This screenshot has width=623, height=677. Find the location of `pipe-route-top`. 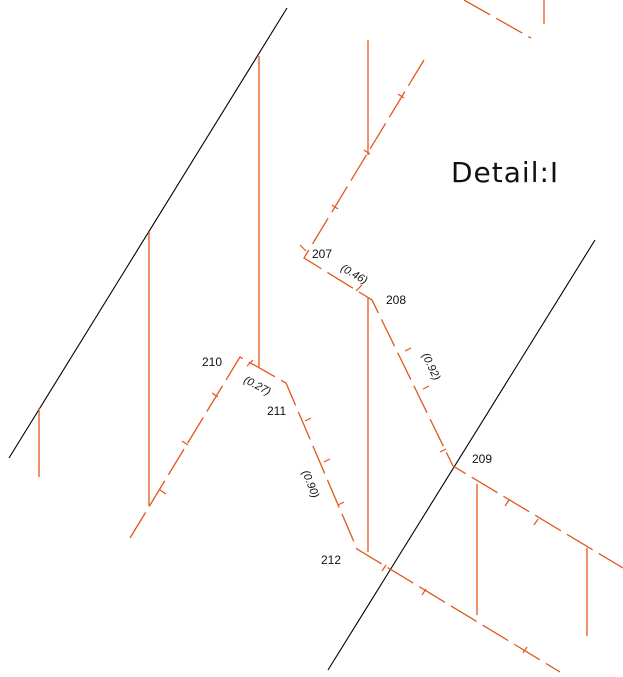

pipe-route-top is located at coordinates (497, 19).